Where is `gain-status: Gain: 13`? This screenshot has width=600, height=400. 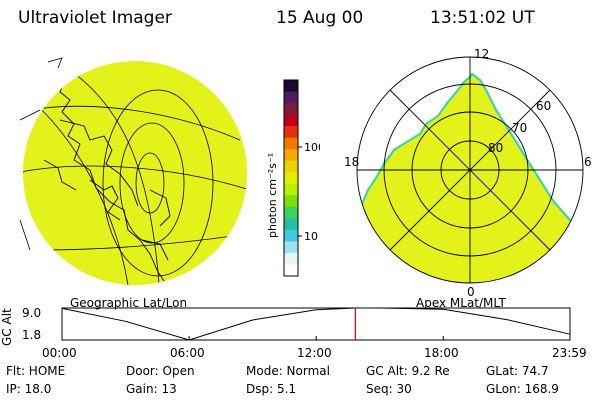 gain-status: Gain: 13 is located at coordinates (151, 389).